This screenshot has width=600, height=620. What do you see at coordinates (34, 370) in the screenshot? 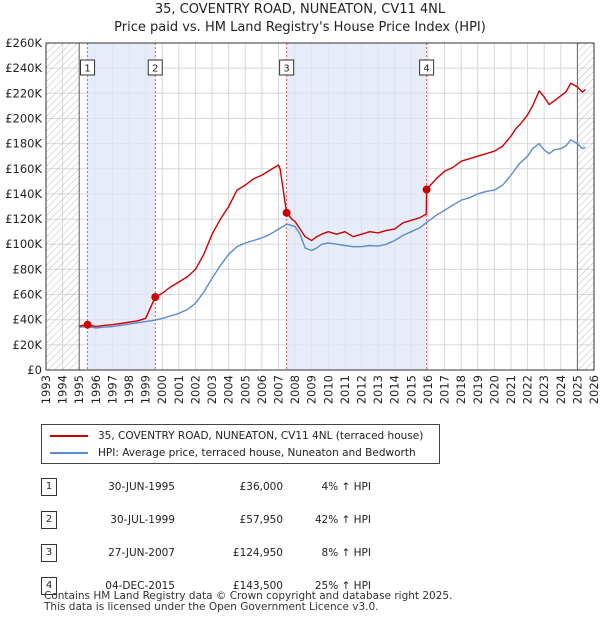
I see `y-tick-label: £0` at bounding box center [34, 370].